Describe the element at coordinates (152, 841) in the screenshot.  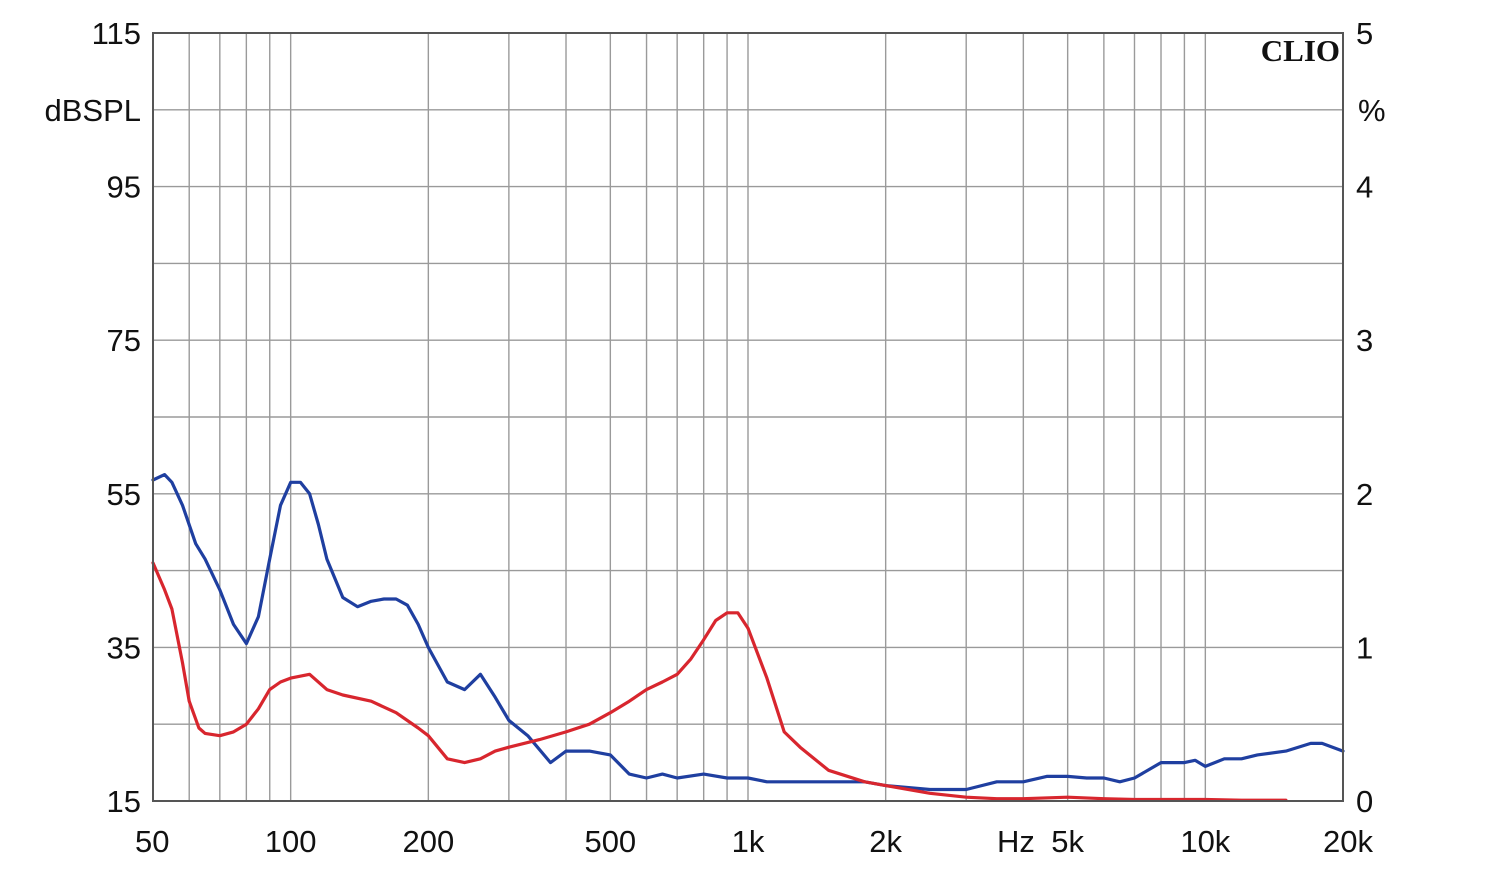
I see `x-axis-tick-label: 50` at that location.